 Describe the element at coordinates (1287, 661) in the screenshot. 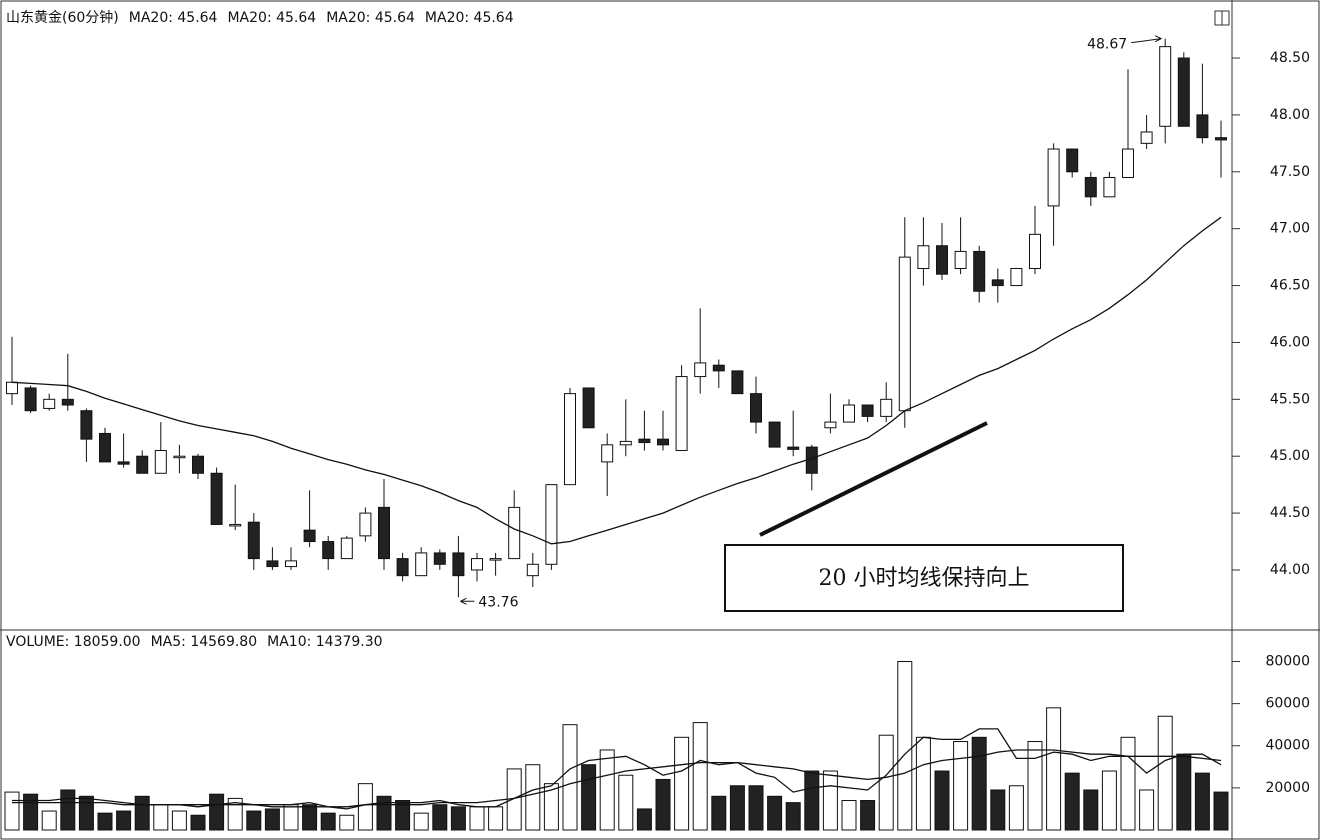

I see `y-tick-label: 80000` at that location.